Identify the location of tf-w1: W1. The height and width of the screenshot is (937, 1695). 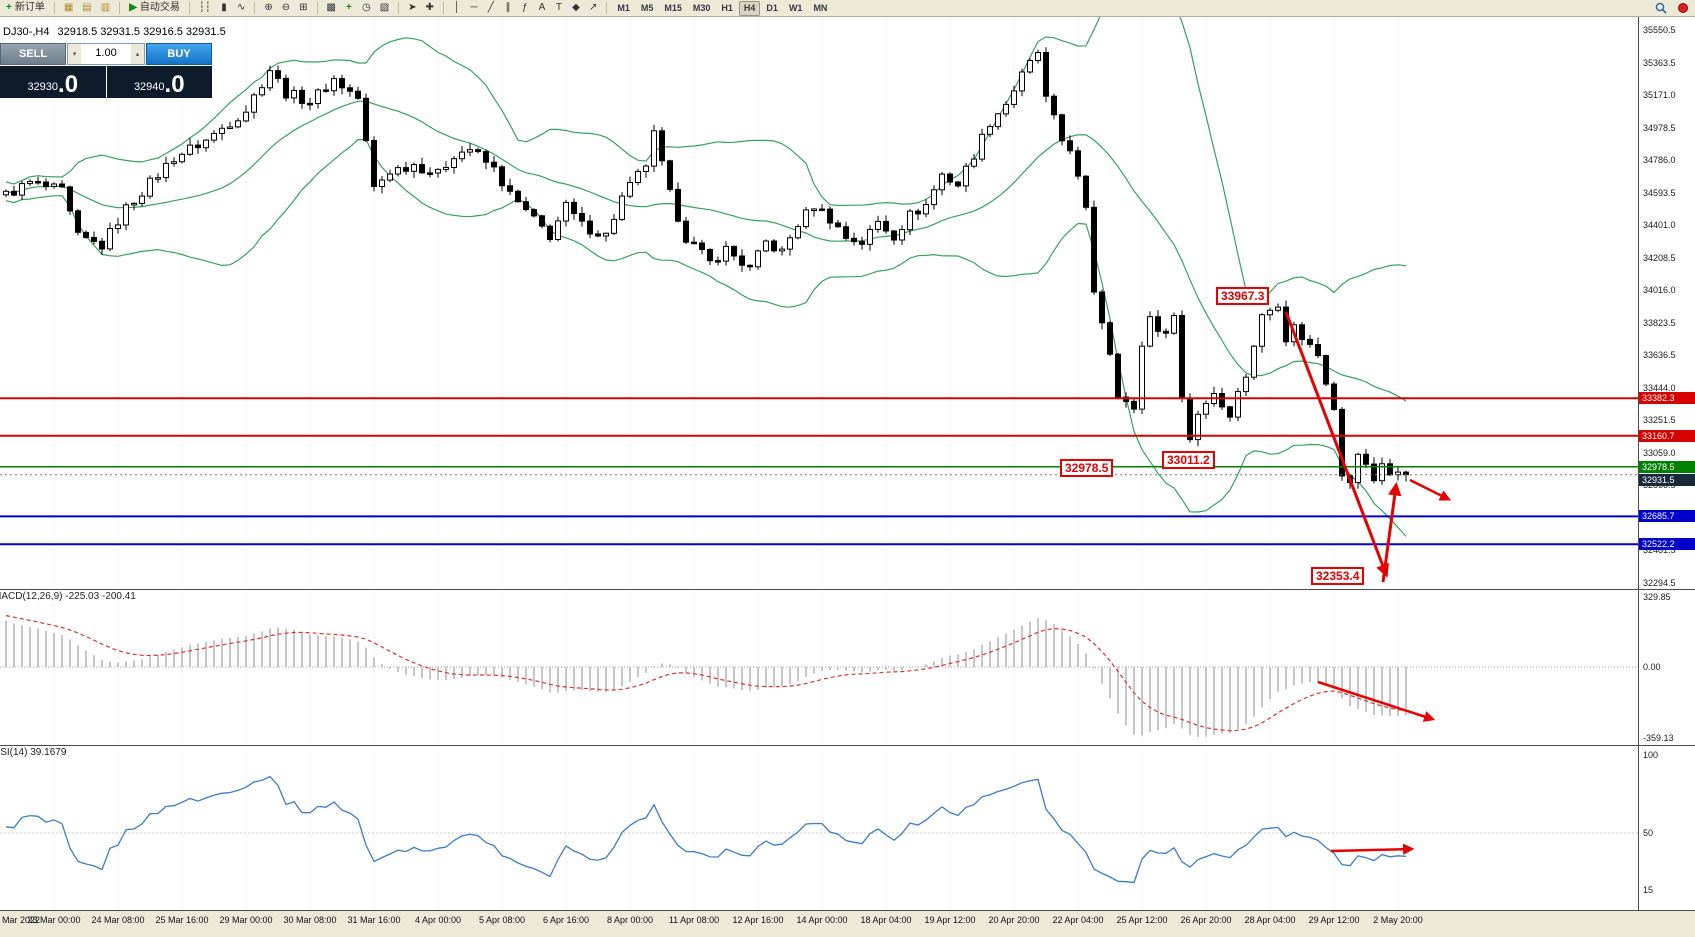
(795, 7).